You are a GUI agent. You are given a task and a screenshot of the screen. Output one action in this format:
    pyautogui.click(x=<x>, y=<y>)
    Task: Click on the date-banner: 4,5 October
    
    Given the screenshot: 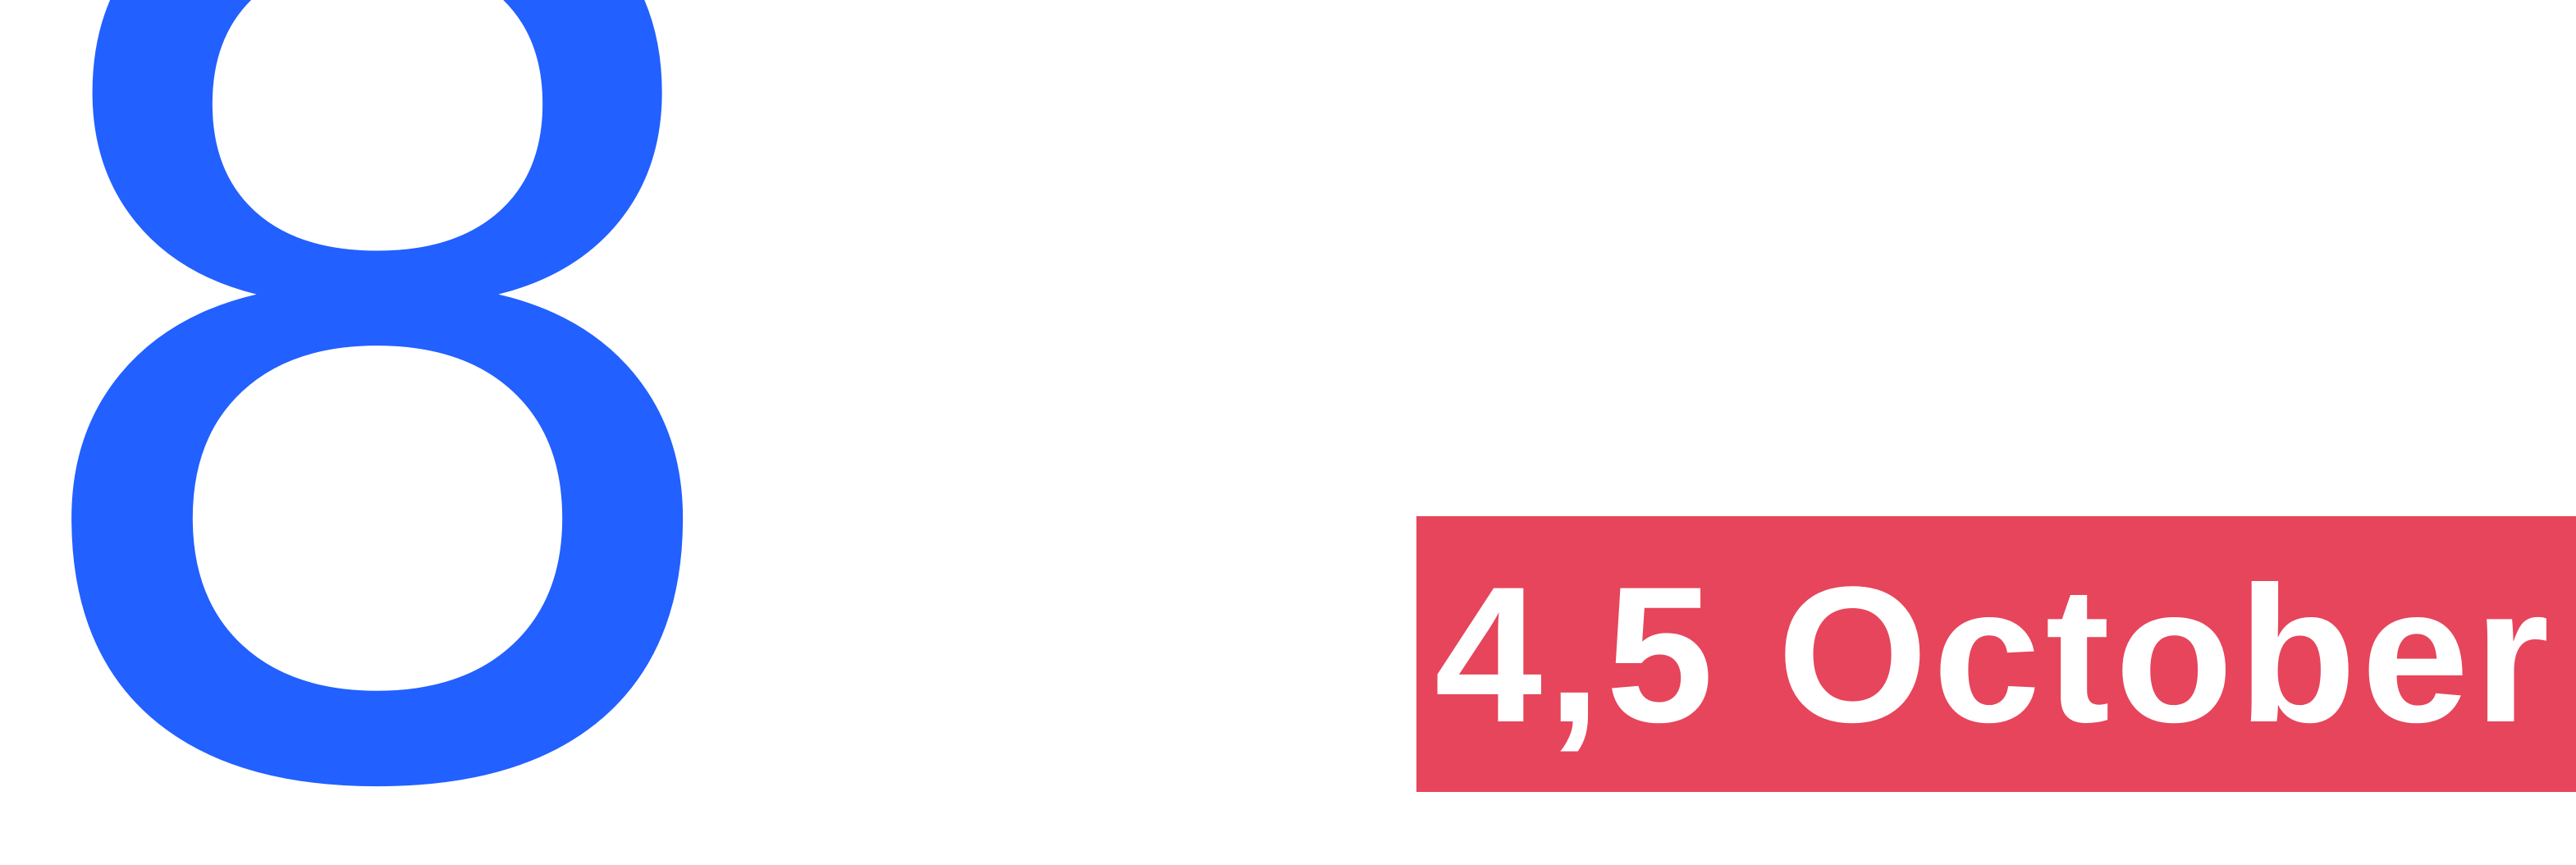 What is the action you would take?
    pyautogui.click(x=1996, y=654)
    